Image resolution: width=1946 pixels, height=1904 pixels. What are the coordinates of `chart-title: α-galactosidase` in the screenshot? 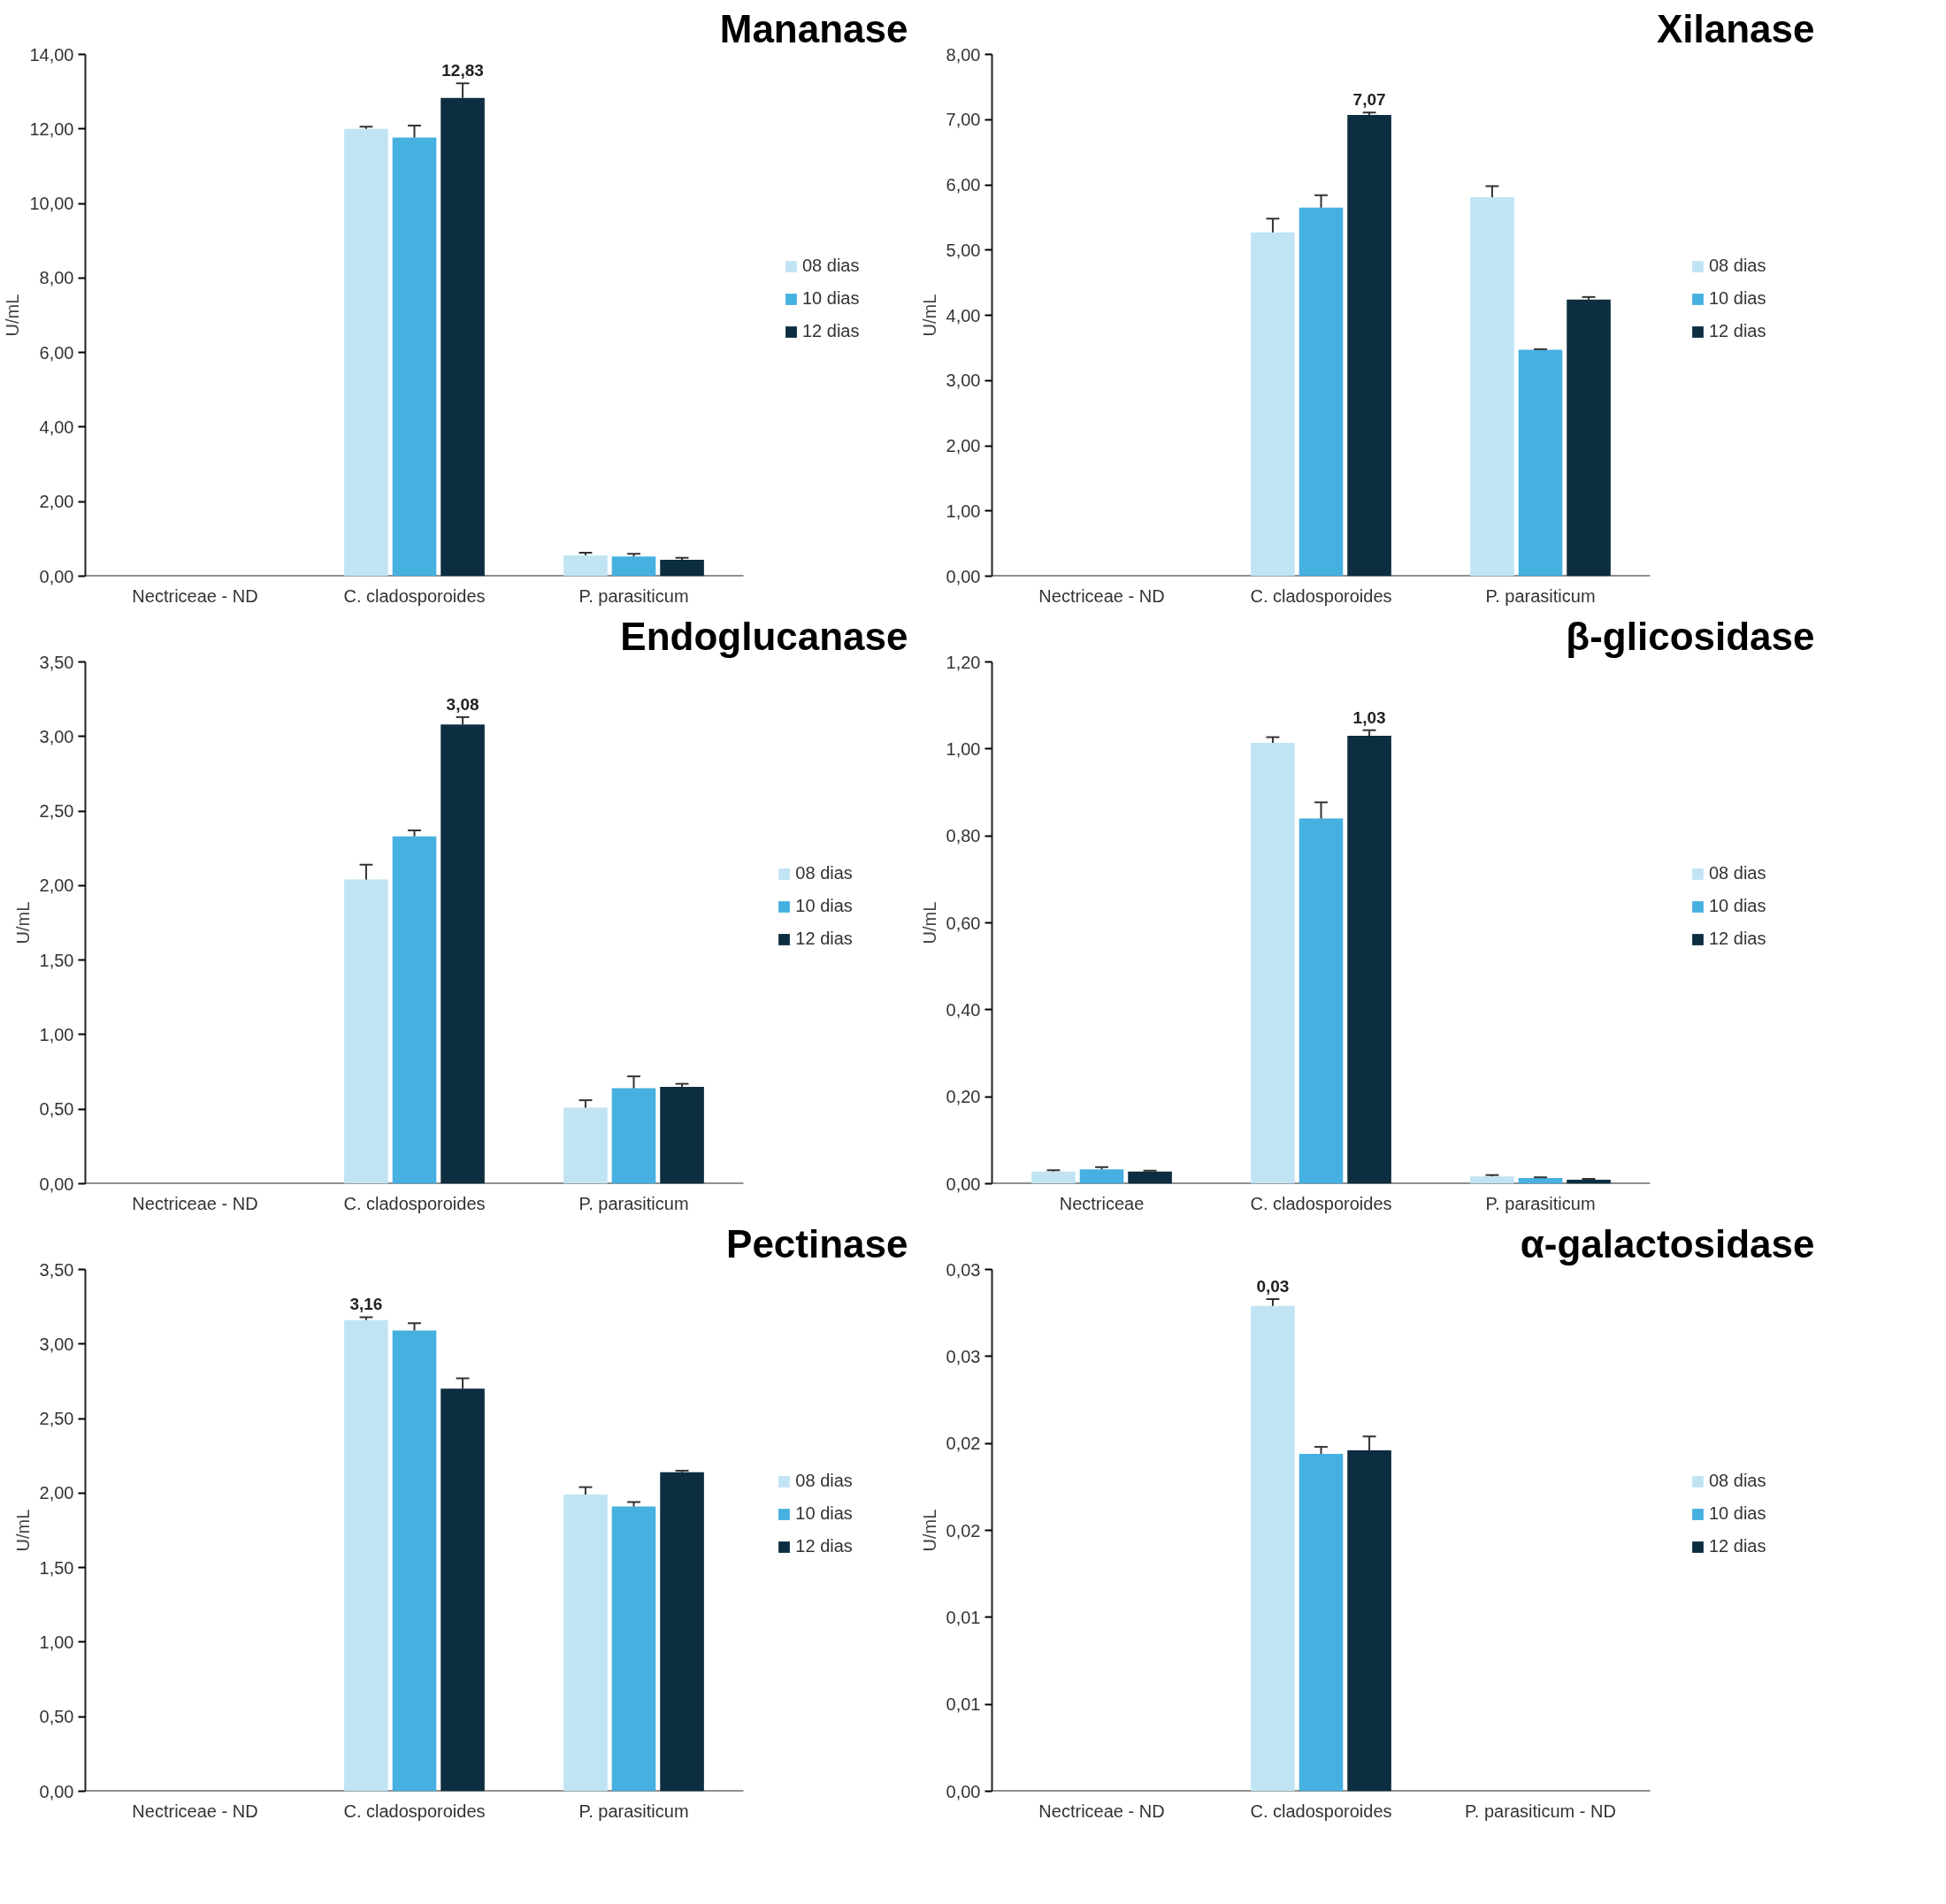 It's located at (1667, 1243).